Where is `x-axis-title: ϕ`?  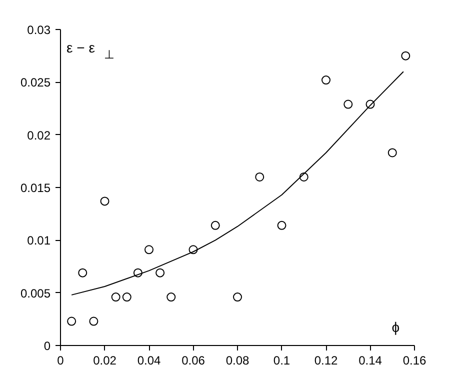
x-axis-title: ϕ is located at coordinates (396, 327).